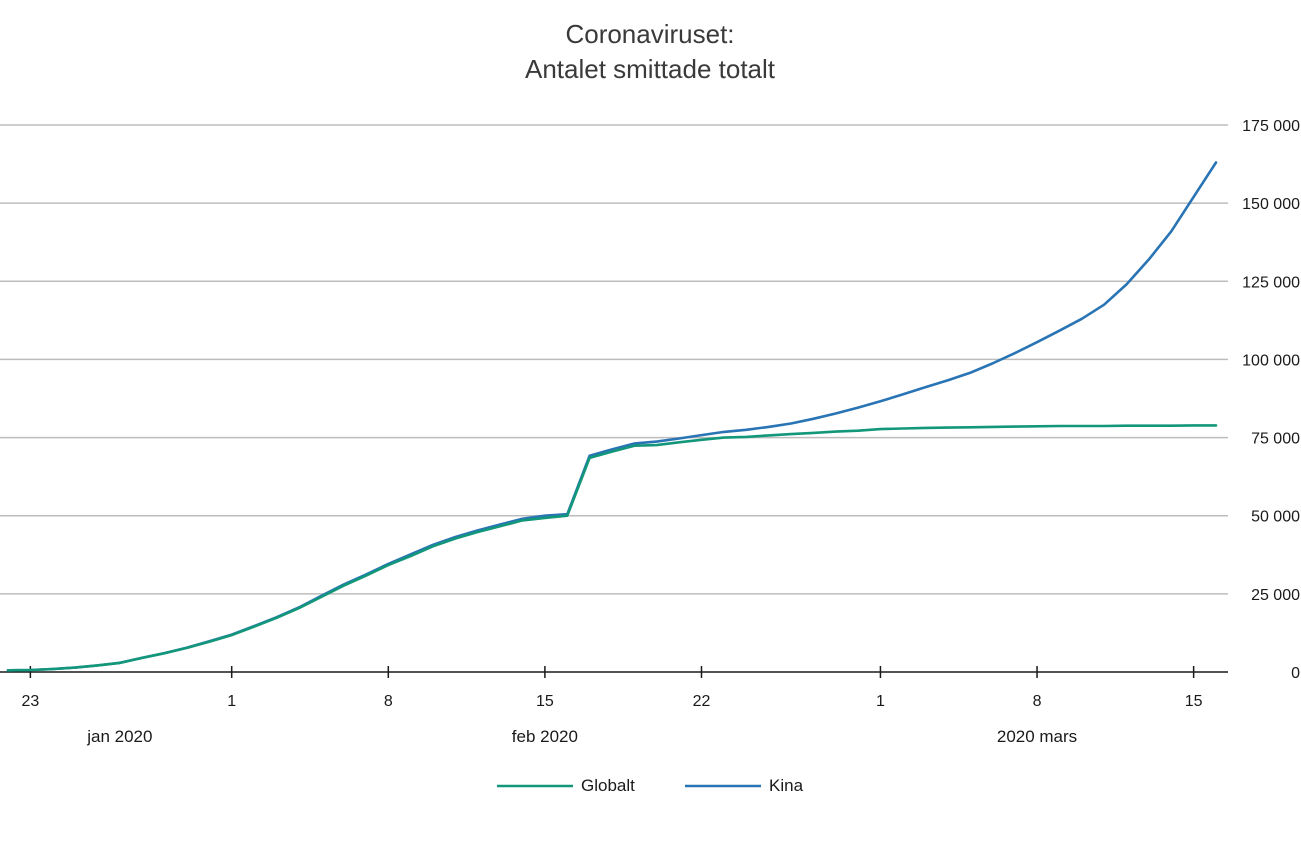 The width and height of the screenshot is (1301, 864). I want to click on x-axis-ticks: 23 1 8 15 22 1 8 15, so click(612, 688).